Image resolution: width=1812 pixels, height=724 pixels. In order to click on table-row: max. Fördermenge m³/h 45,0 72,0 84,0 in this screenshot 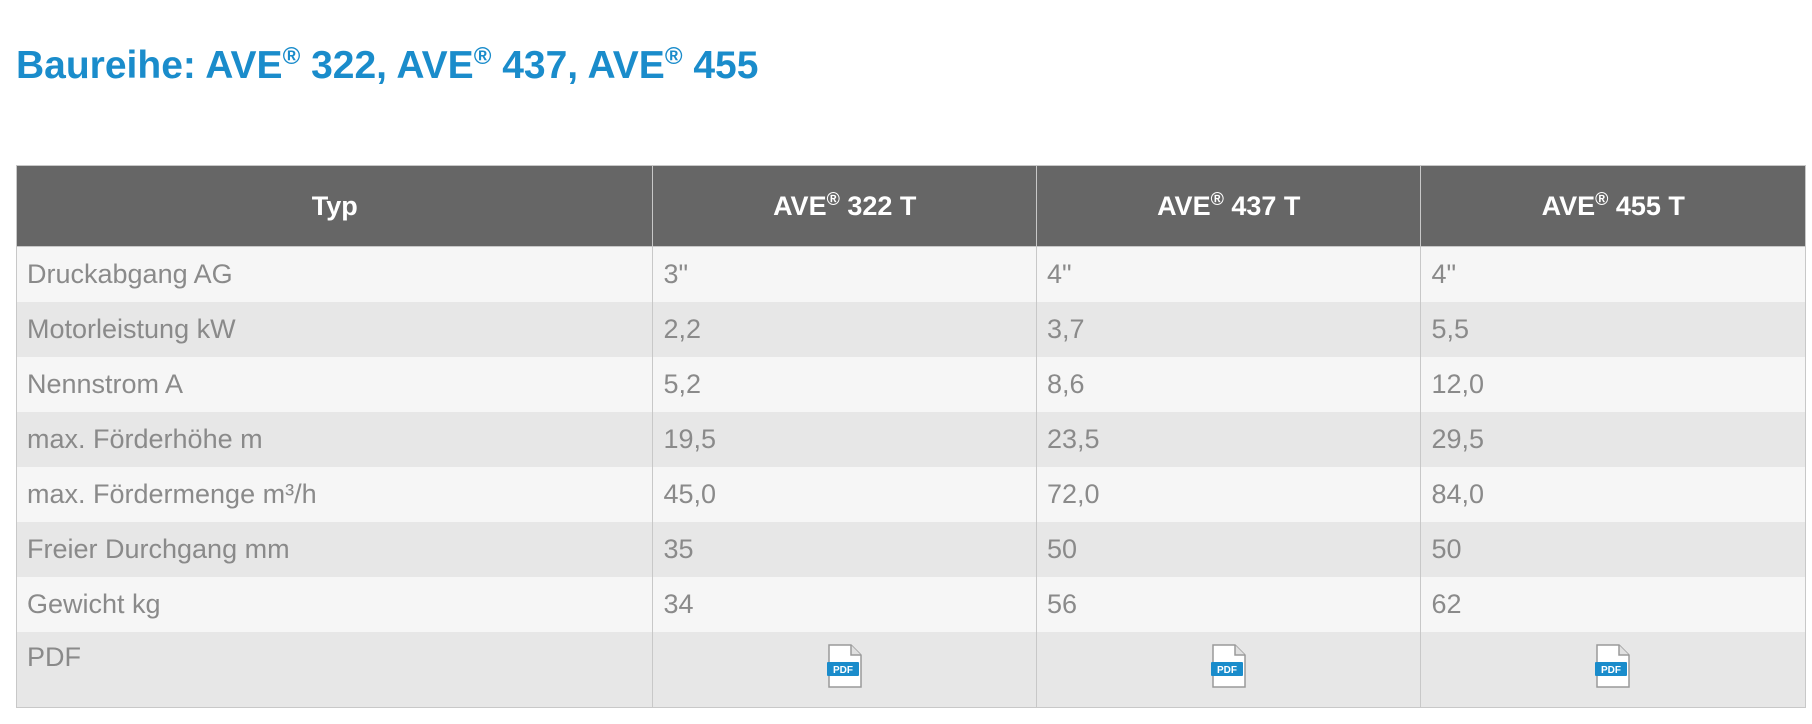, I will do `click(910, 494)`.